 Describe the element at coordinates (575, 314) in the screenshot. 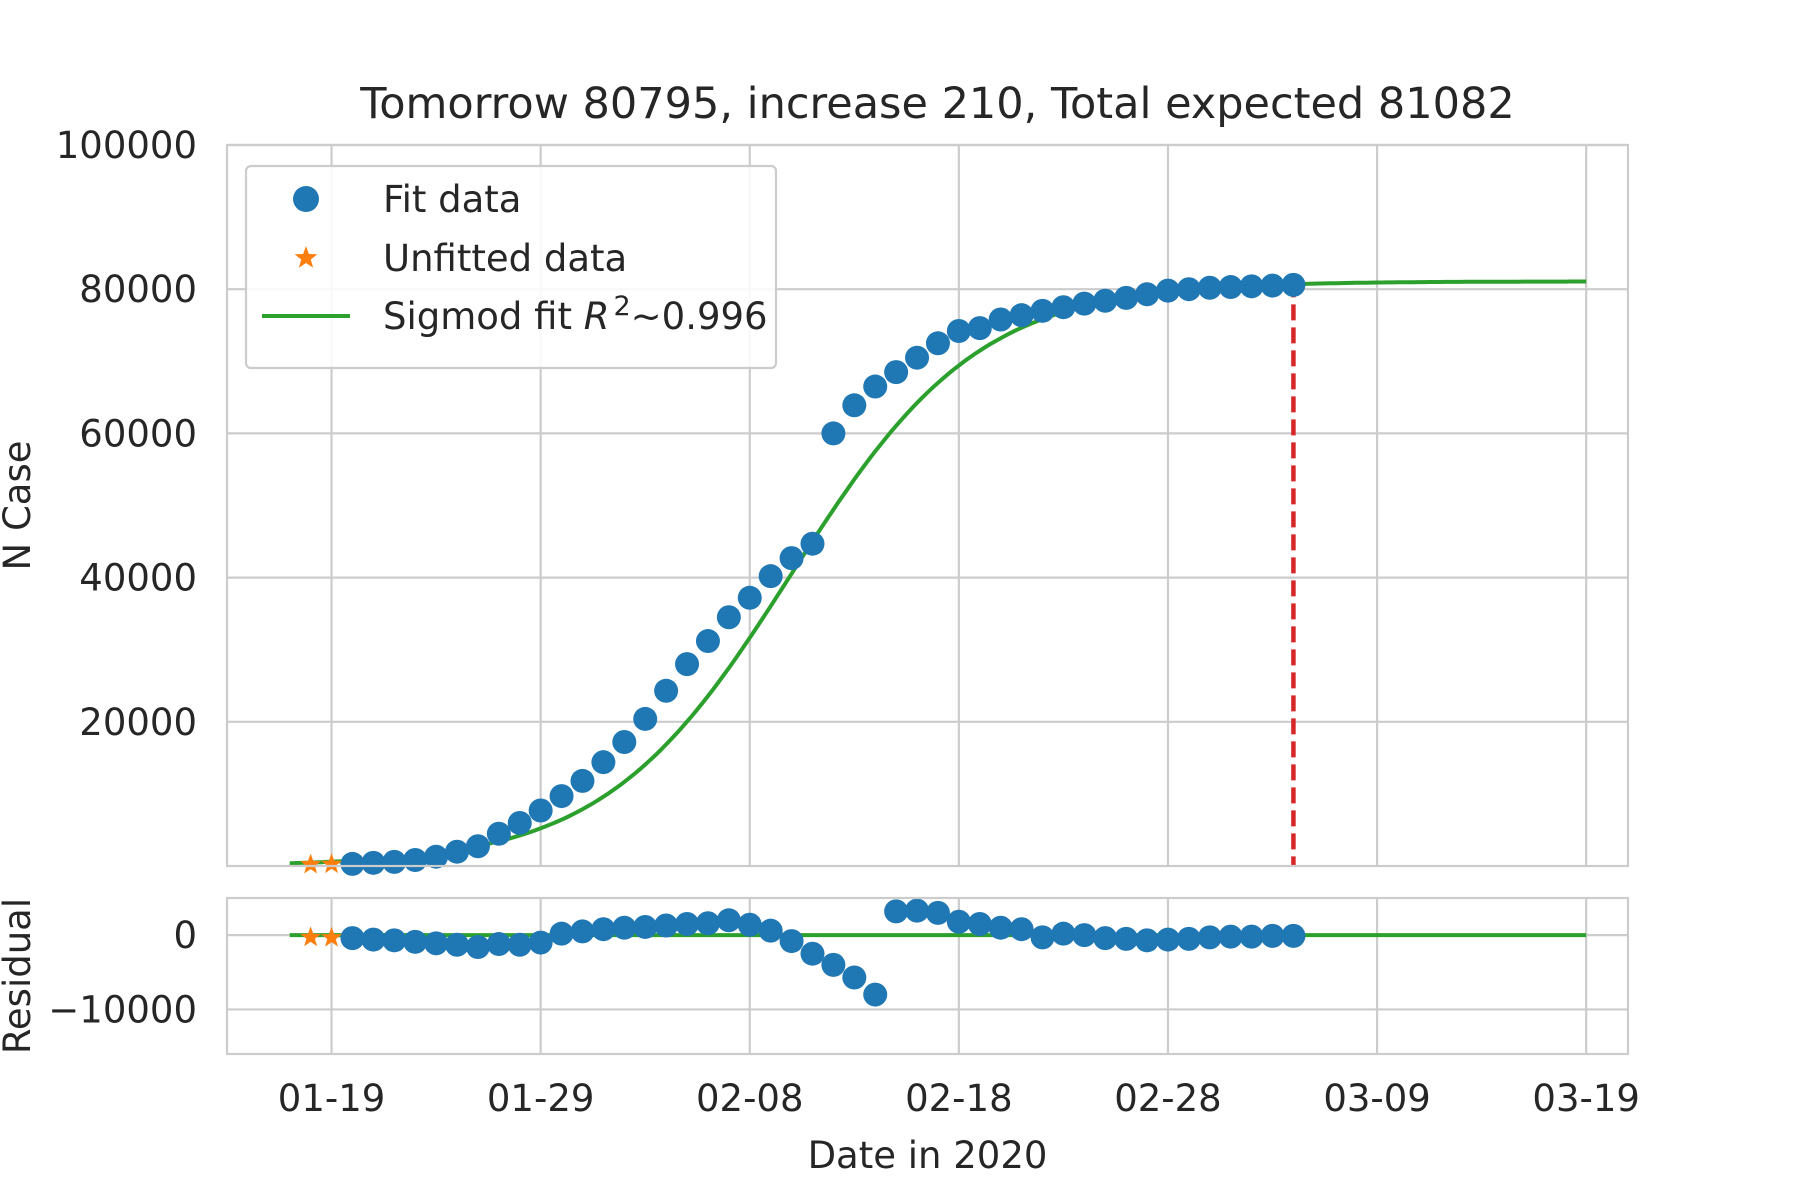

I see `legend-label: Sigmod fit R 2~0.996` at that location.